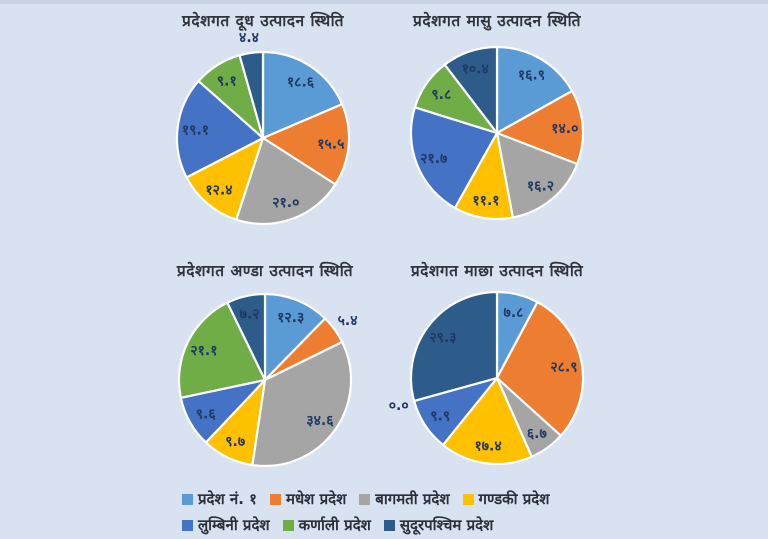 Image resolution: width=768 pixels, height=539 pixels. I want to click on pie-slice-label: ९.९, so click(440, 416).